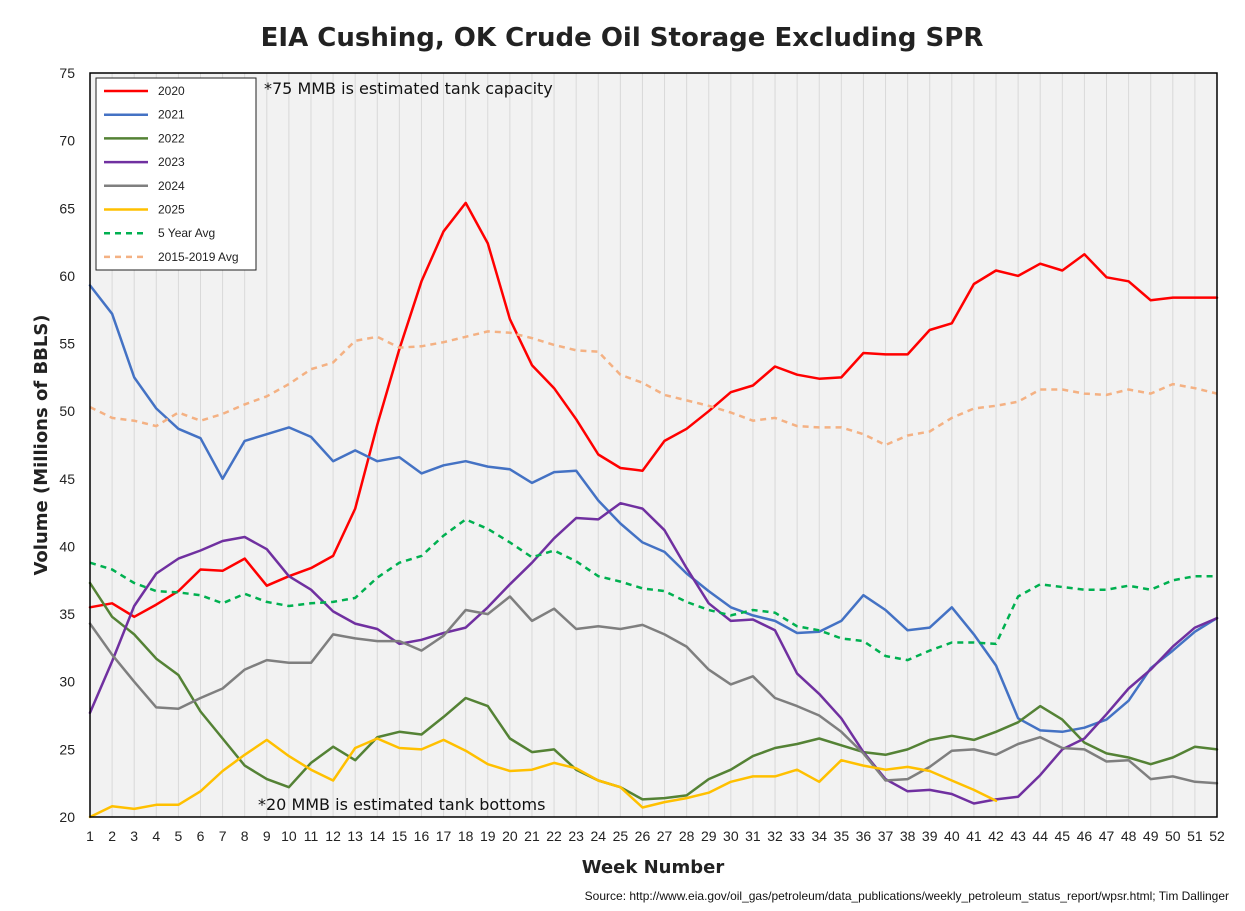 The image size is (1245, 911). What do you see at coordinates (864, 836) in the screenshot?
I see `x-tick-label: 36` at bounding box center [864, 836].